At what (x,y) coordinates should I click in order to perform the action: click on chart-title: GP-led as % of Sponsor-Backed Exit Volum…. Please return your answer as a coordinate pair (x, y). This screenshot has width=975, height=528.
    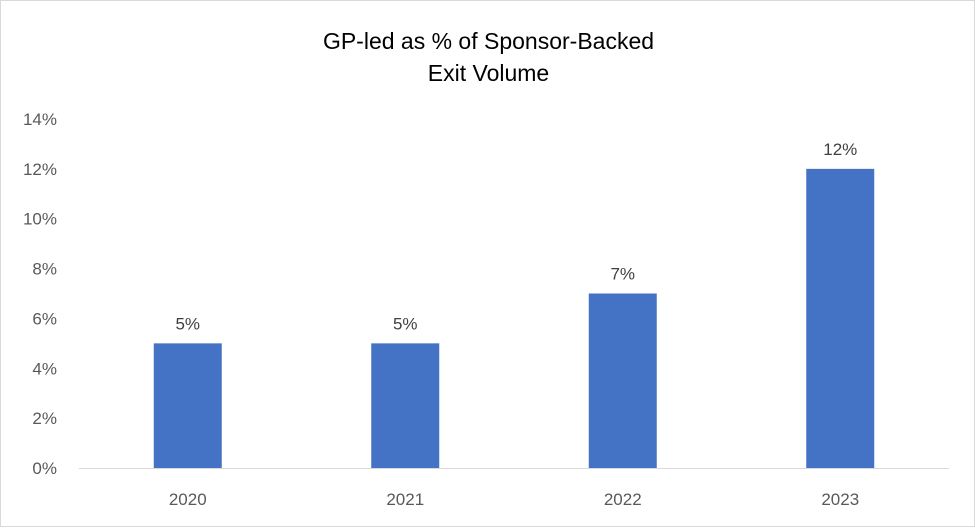
    Looking at the image, I should click on (488, 57).